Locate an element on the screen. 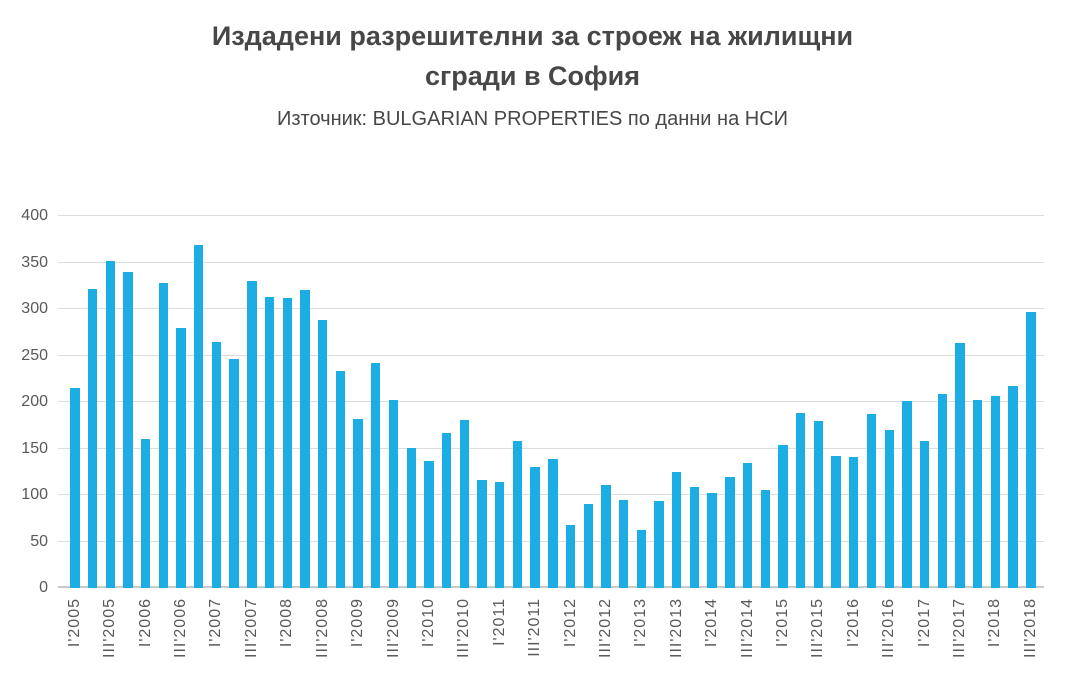 This screenshot has width=1065, height=686. x-axis-tick-label: III'2006 is located at coordinates (181, 628).